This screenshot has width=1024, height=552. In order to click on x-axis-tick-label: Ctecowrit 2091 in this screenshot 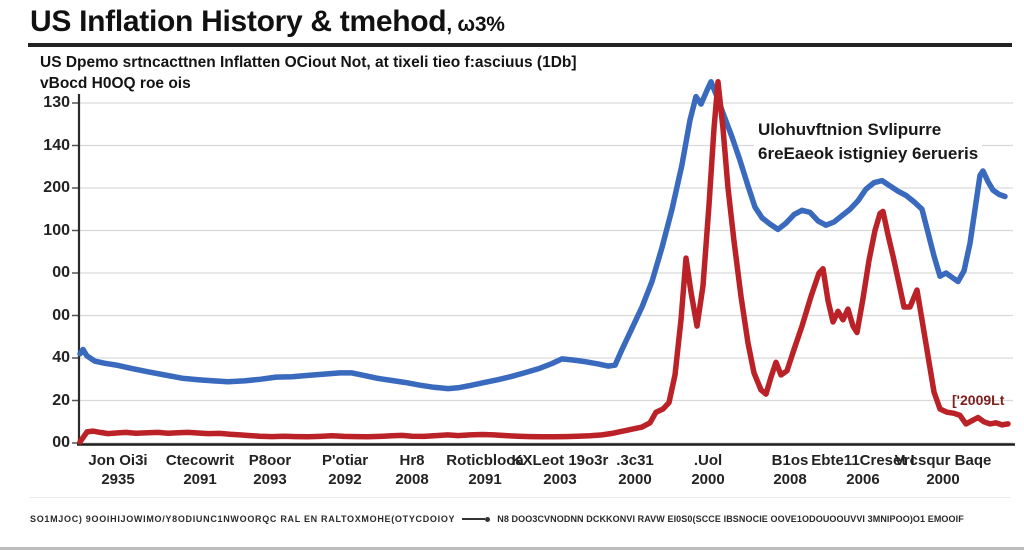, I will do `click(200, 470)`.